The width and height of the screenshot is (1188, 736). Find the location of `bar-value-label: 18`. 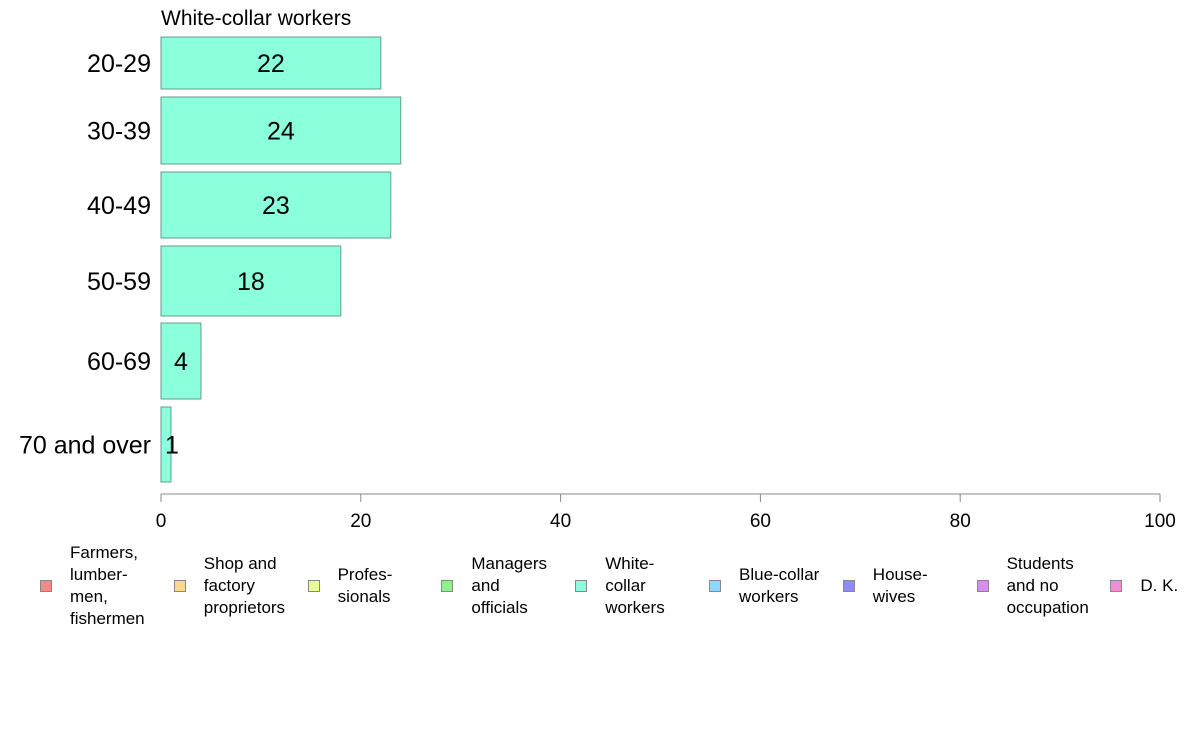

bar-value-label: 18 is located at coordinates (251, 282).